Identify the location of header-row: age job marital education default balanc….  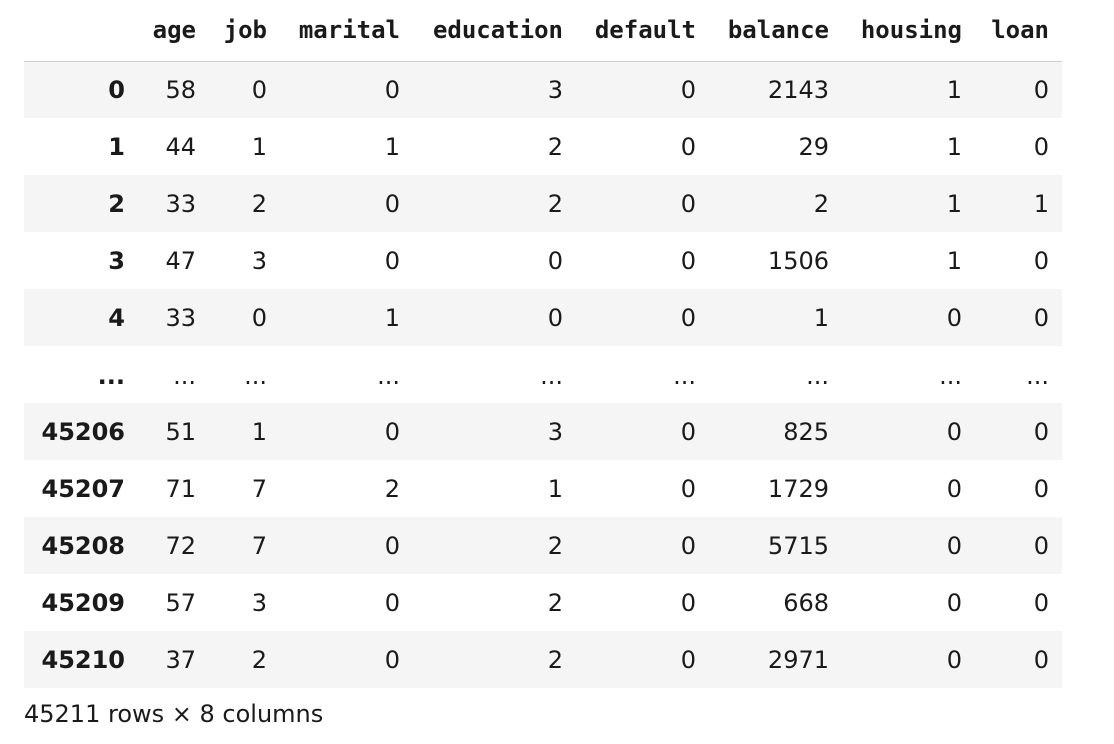
(543, 31).